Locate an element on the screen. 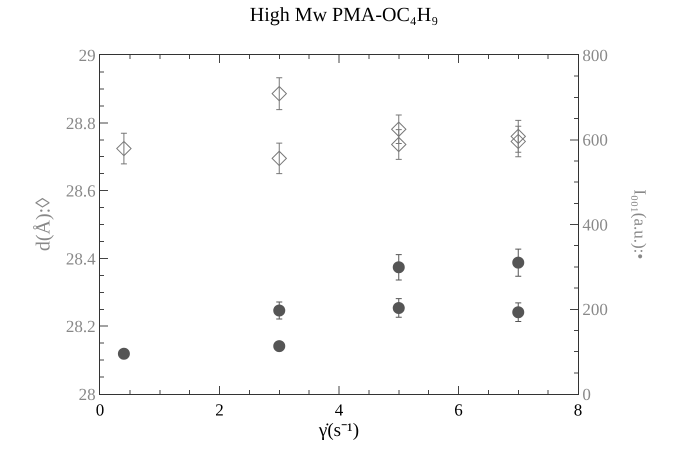  chart-title: High Mw PMA-OC₄H₉ is located at coordinates (344, 15).